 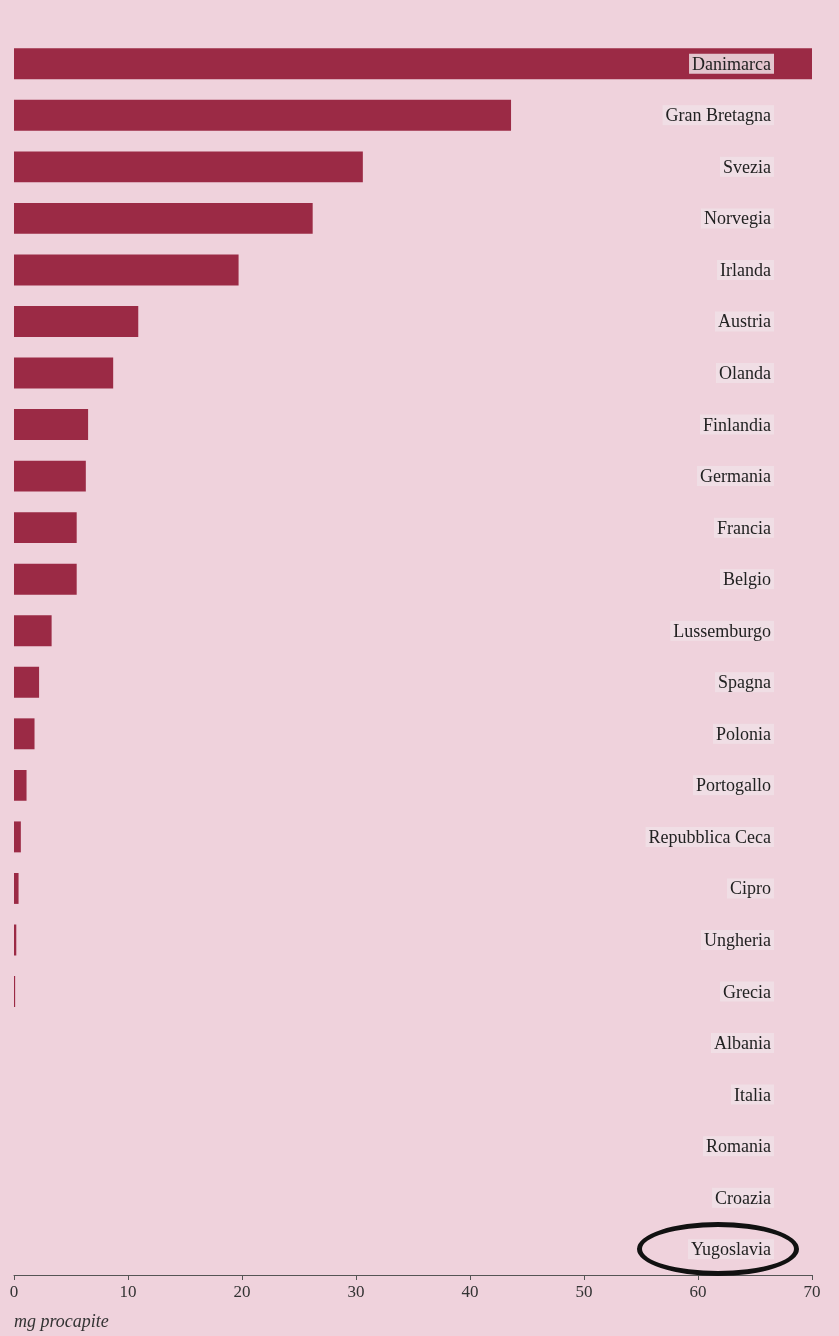 I want to click on x-tick-label: 0, so click(x=14, y=1291).